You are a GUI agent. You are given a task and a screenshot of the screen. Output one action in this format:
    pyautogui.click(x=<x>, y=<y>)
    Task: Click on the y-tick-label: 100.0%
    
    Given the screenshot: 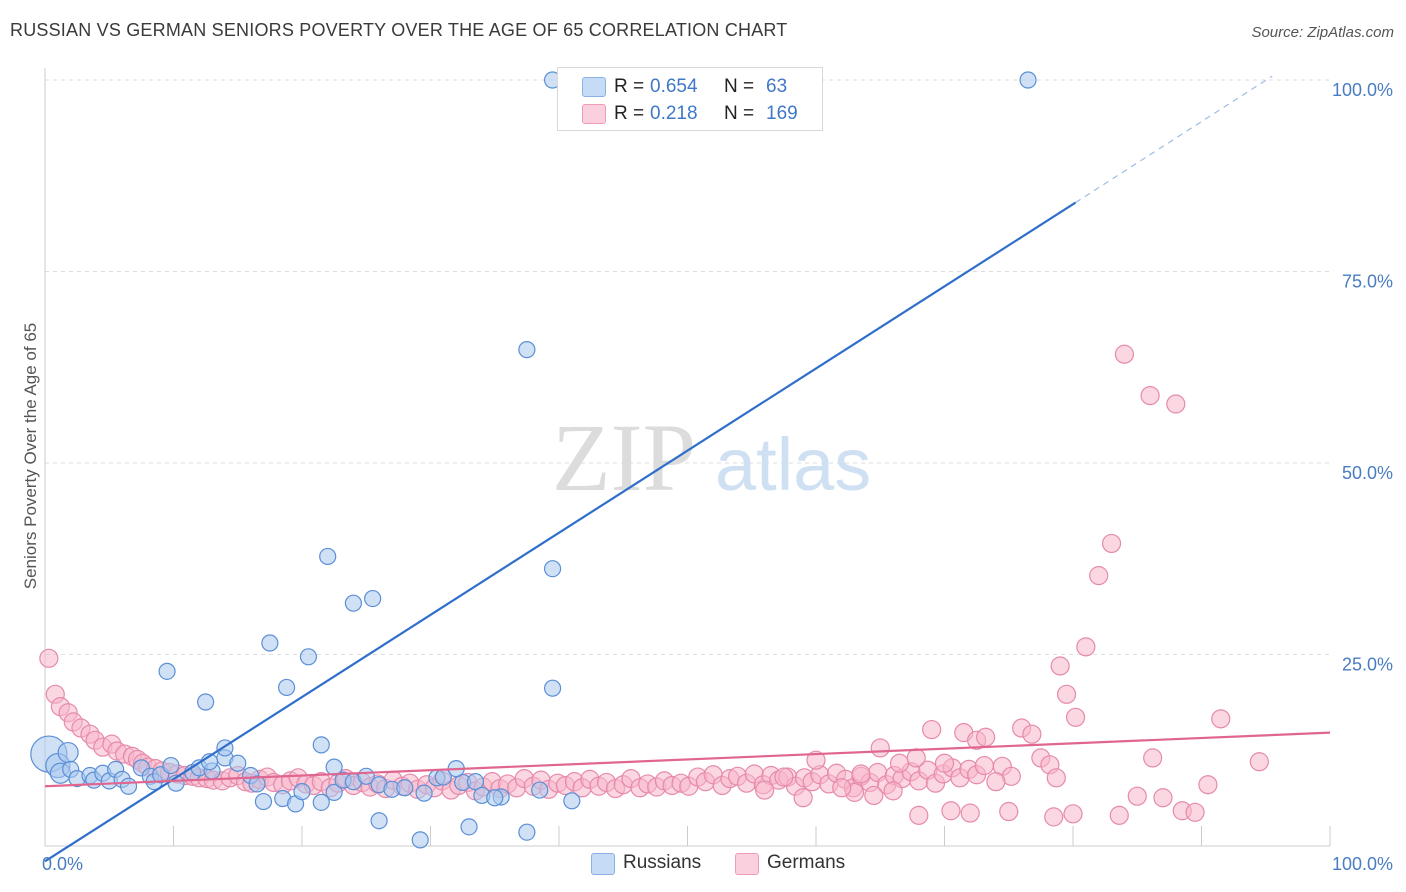 What is the action you would take?
    pyautogui.click(x=1362, y=90)
    